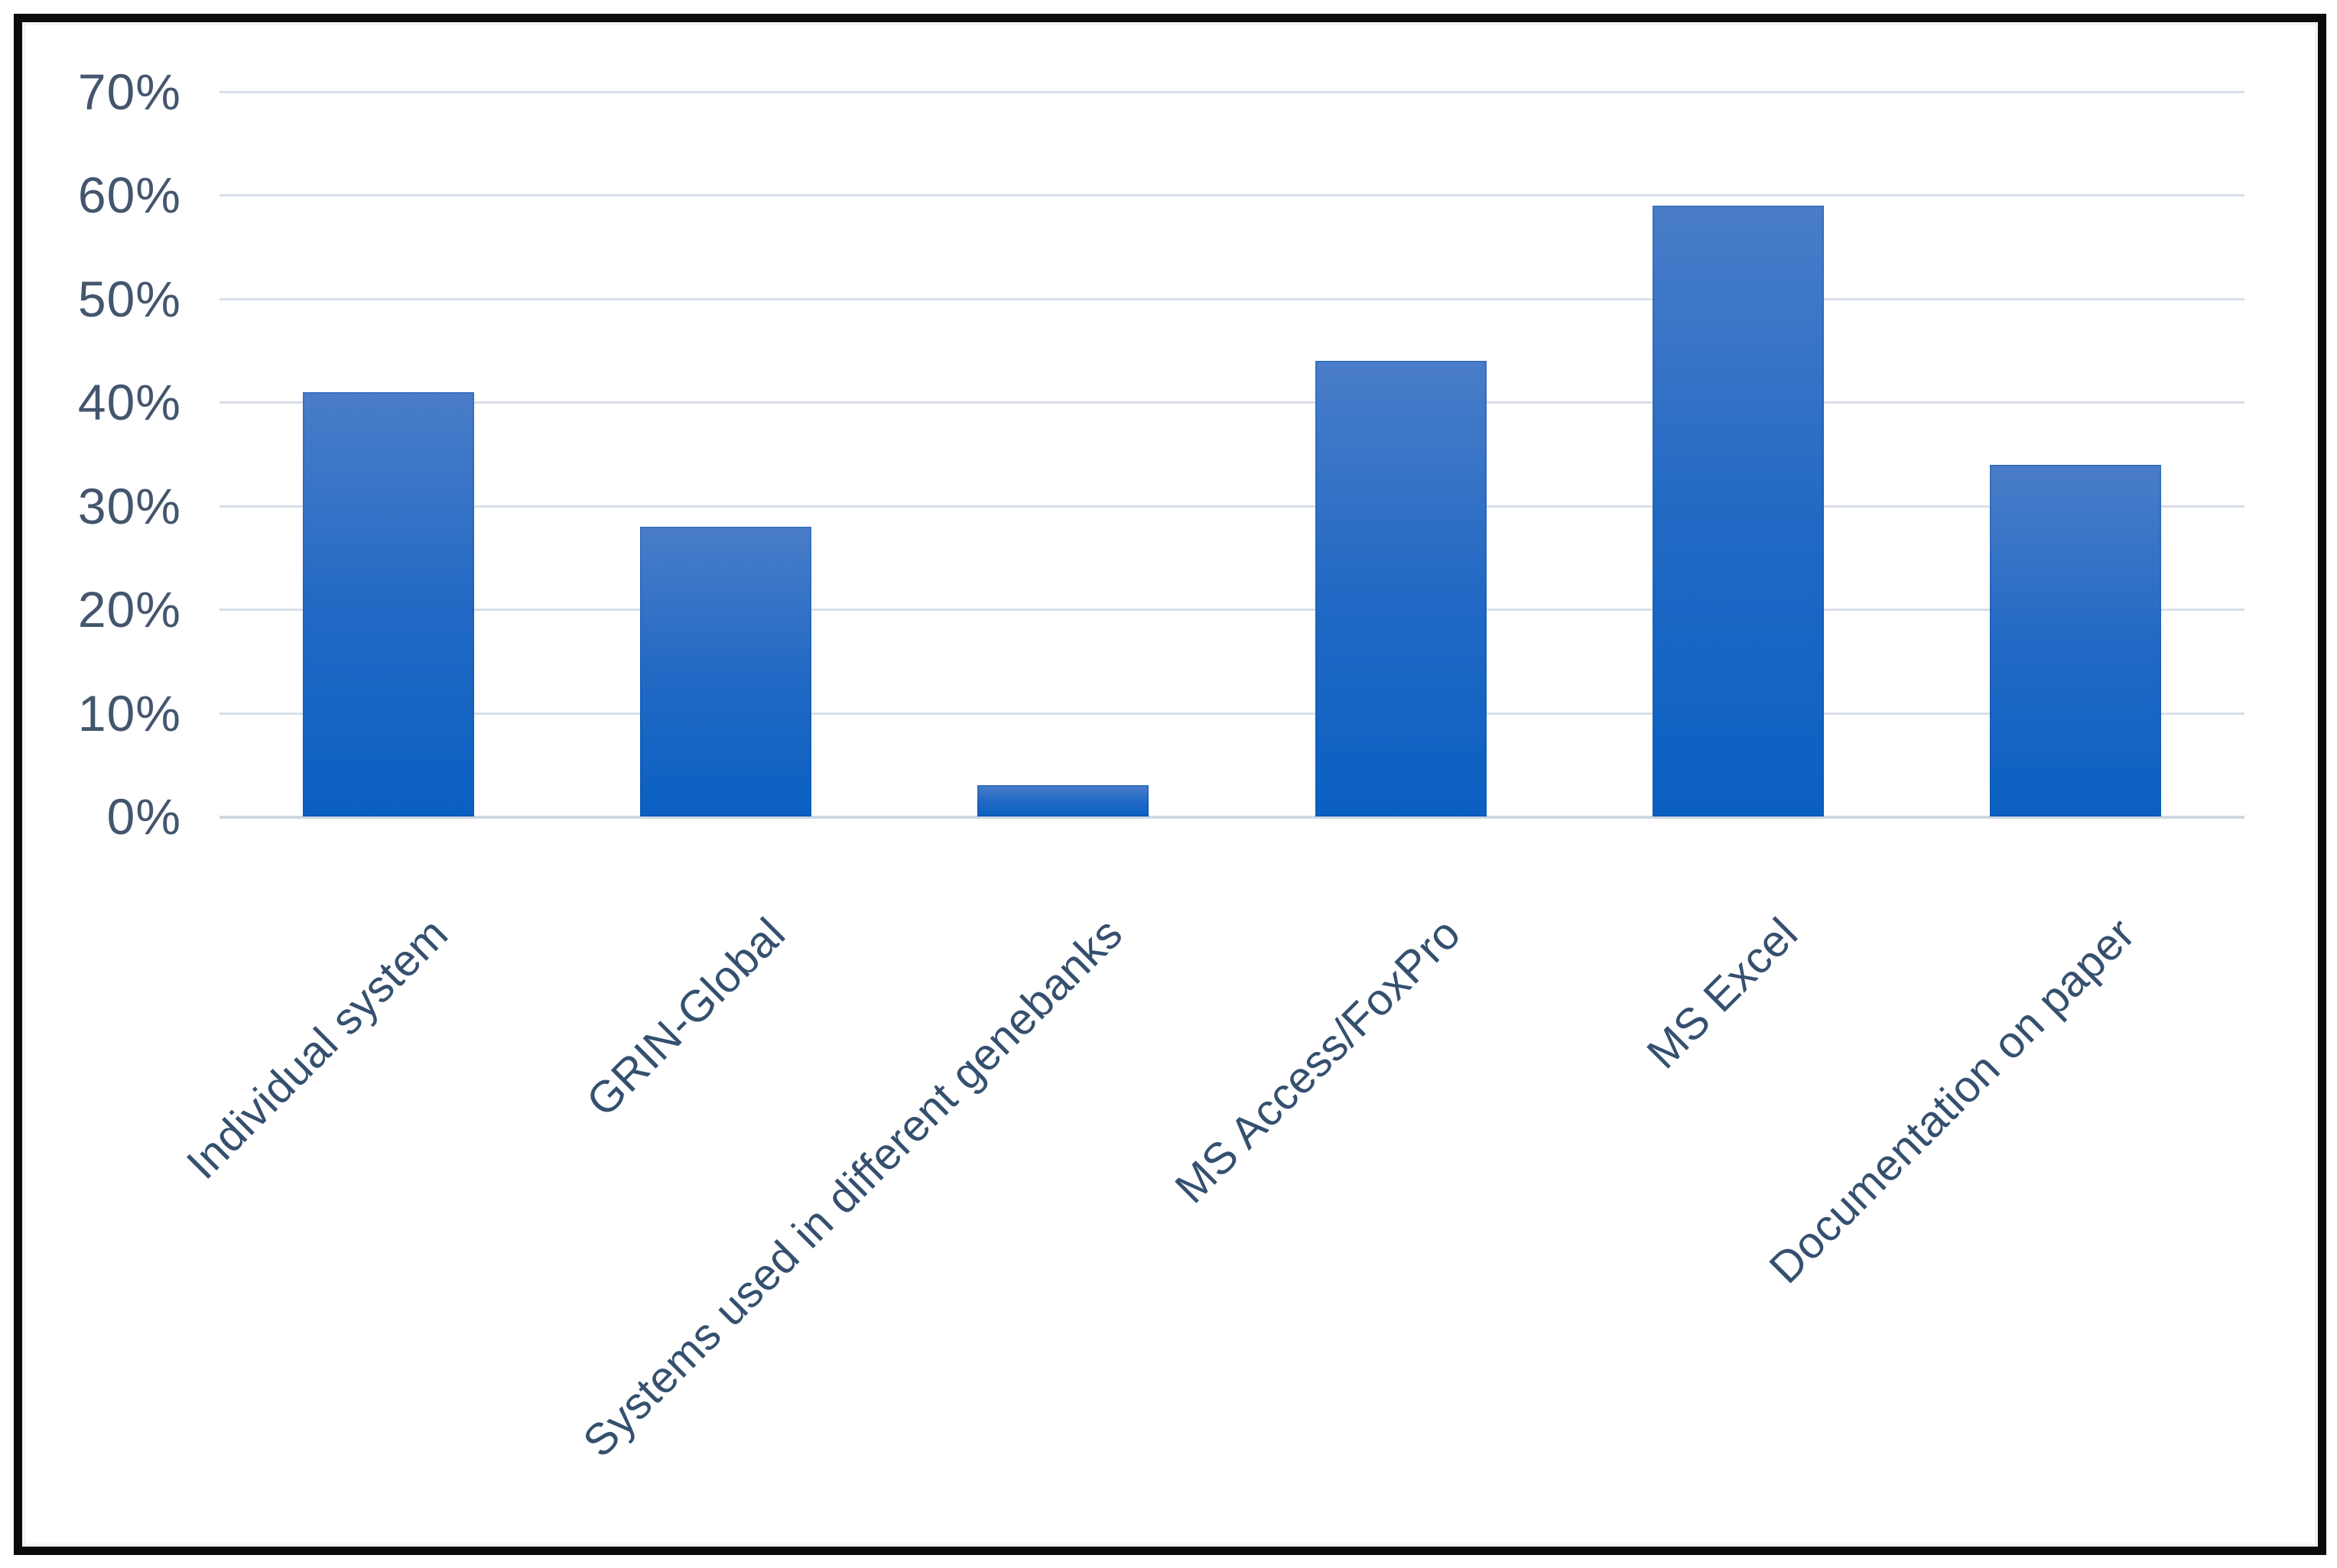 This screenshot has height=1568, width=2337. What do you see at coordinates (1231, 817) in the screenshot?
I see `x-axis-baseline` at bounding box center [1231, 817].